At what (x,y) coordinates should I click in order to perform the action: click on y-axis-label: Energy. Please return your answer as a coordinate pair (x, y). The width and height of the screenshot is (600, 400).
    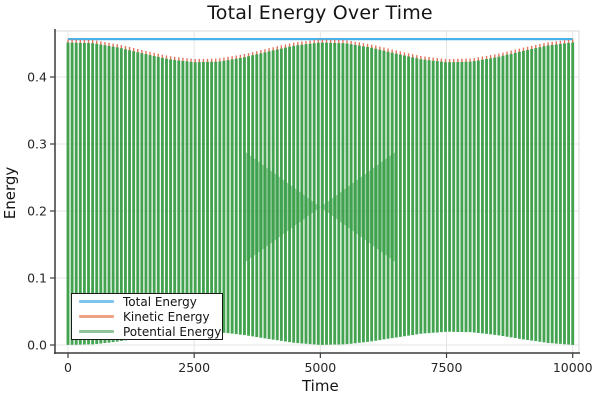
    Looking at the image, I should click on (10, 193).